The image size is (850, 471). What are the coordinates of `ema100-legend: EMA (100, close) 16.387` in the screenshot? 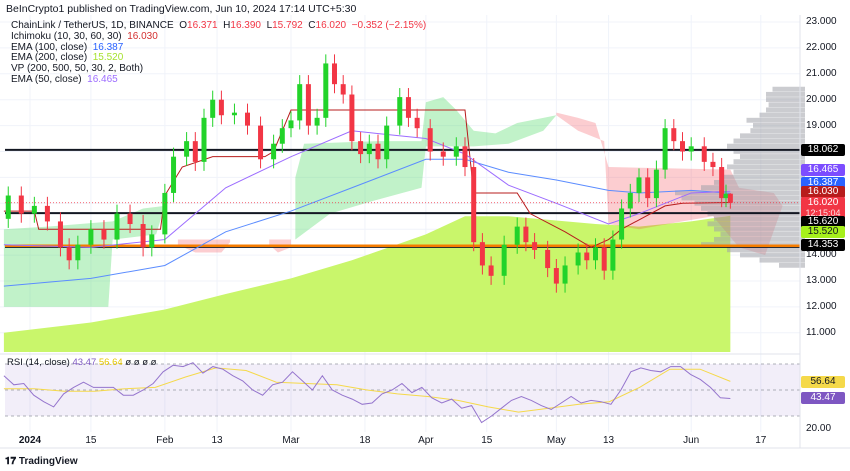 It's located at (218, 48).